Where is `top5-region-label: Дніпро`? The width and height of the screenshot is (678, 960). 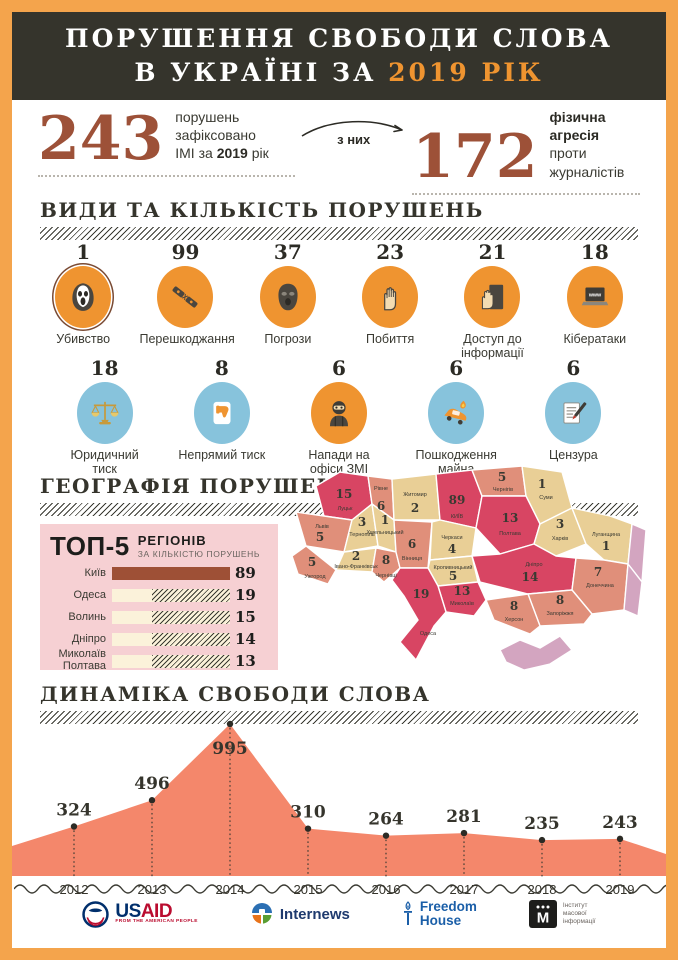
top5-region-label: Дніпро is located at coordinates (88, 638).